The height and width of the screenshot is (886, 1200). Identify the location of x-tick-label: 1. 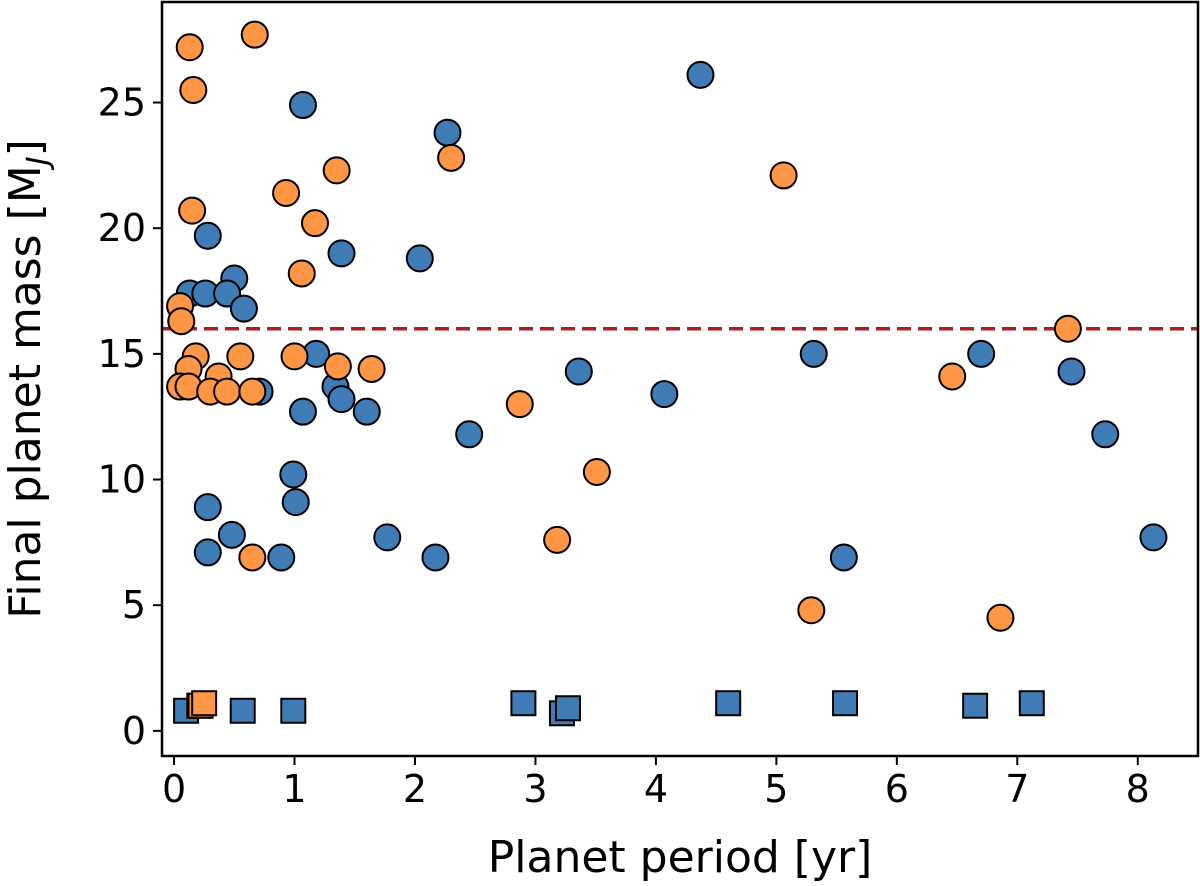
(294, 789).